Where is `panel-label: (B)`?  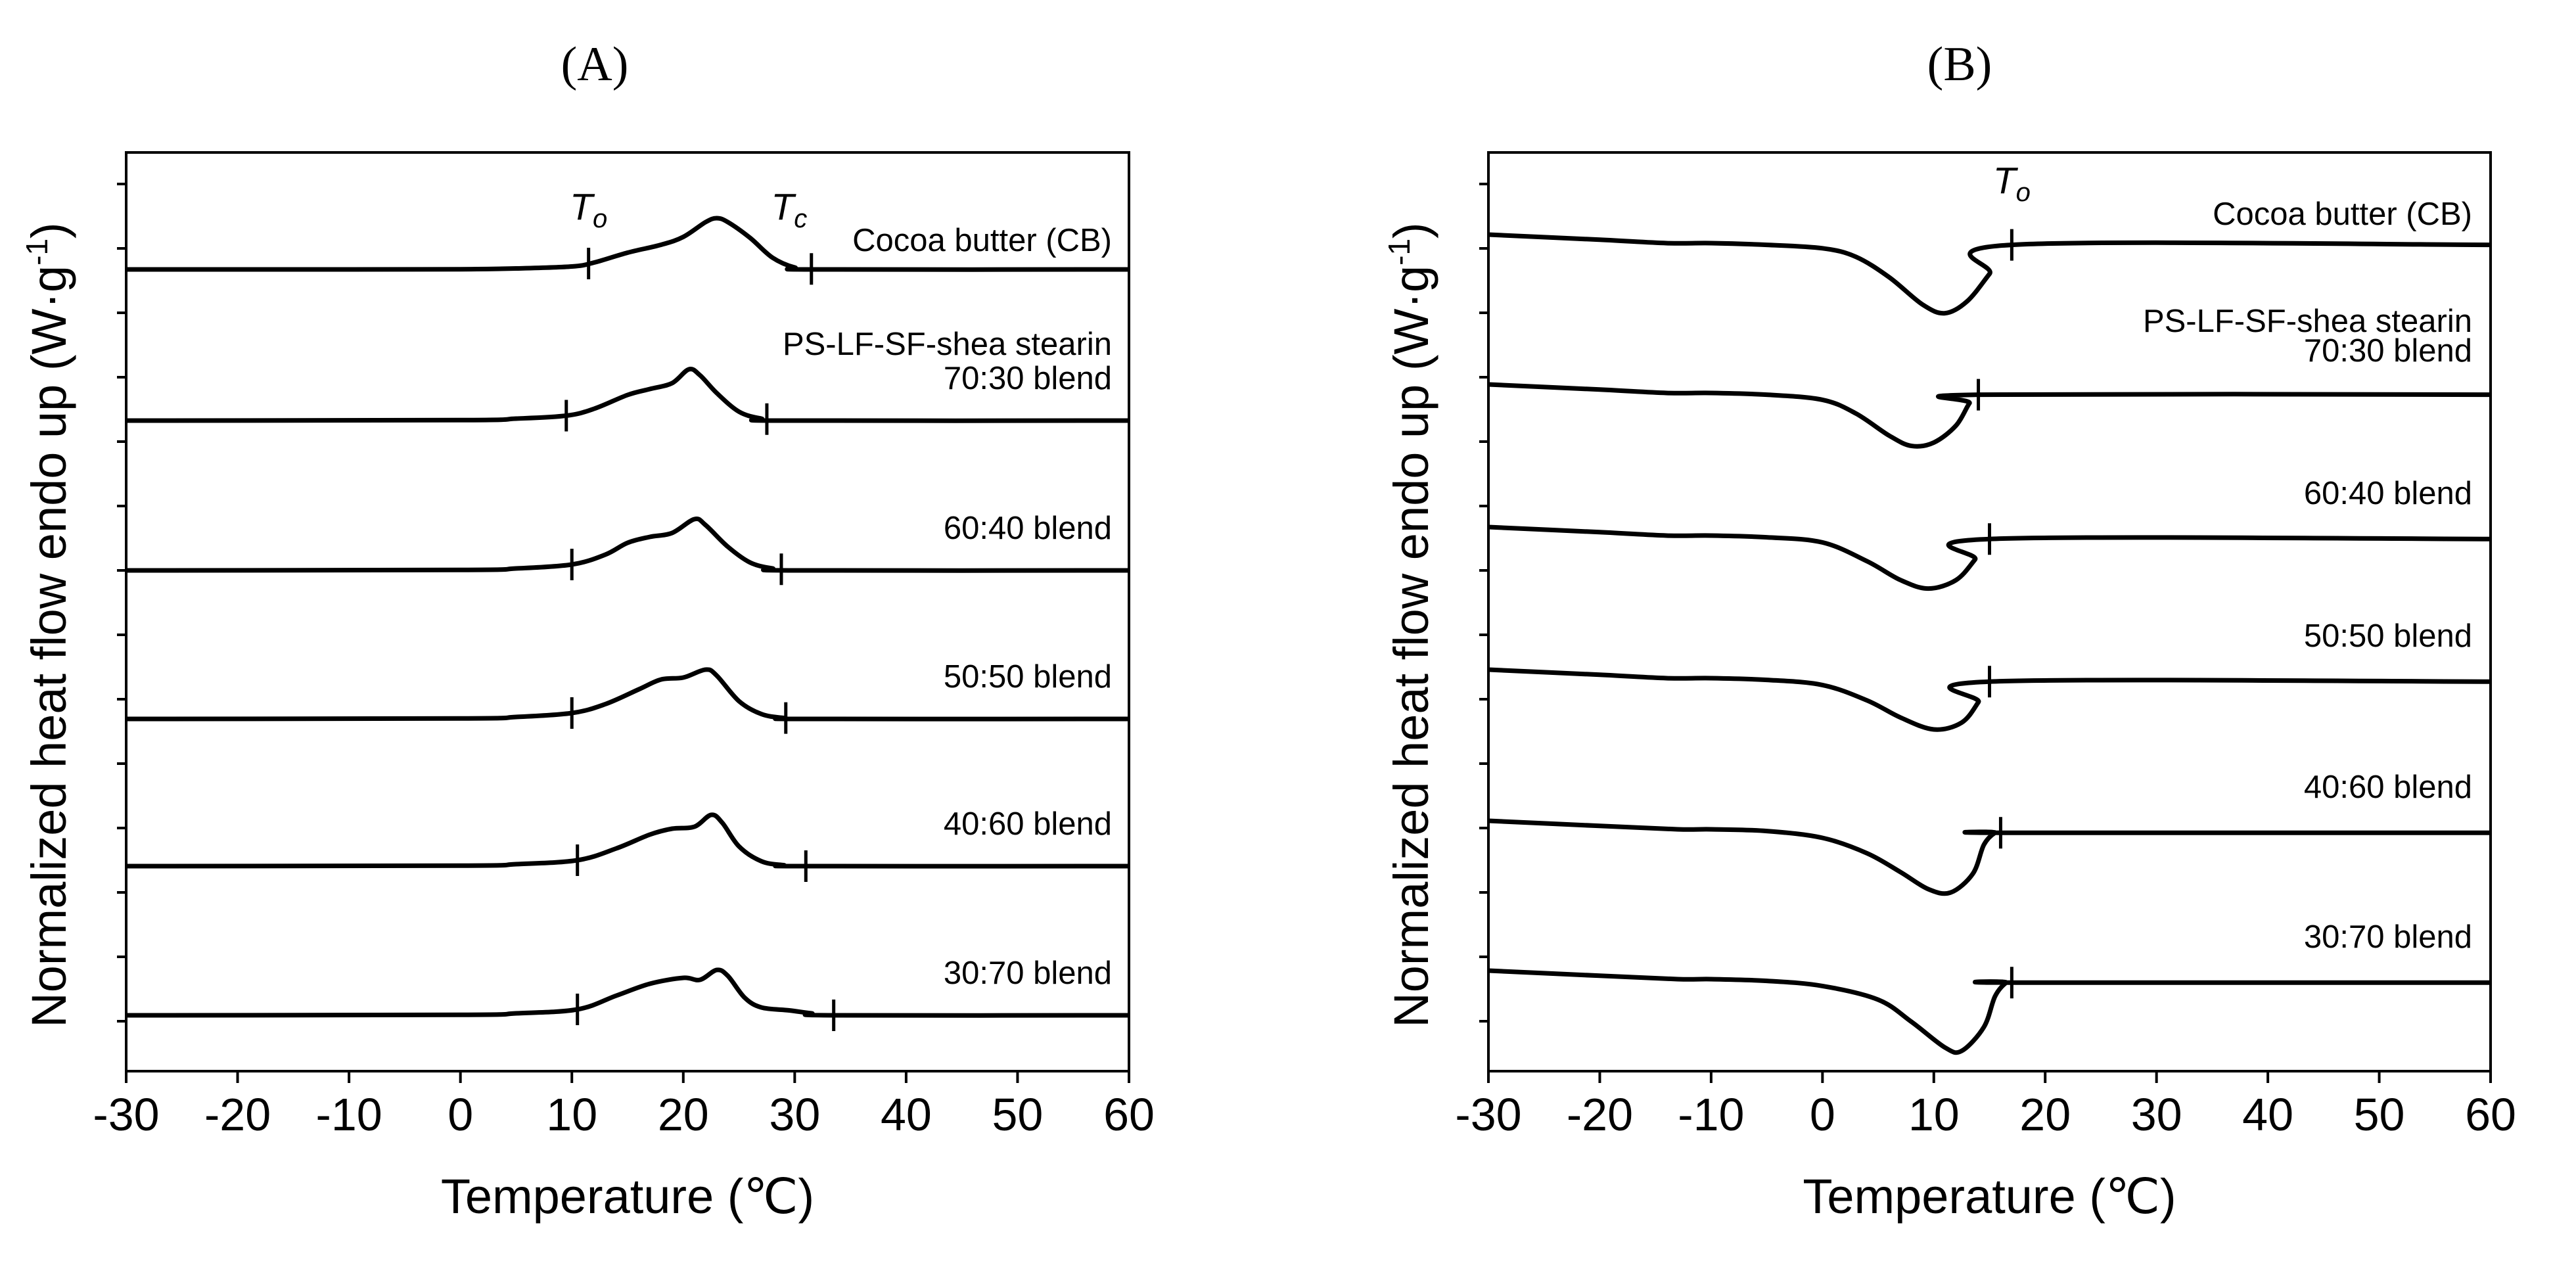 panel-label: (B) is located at coordinates (1959, 64).